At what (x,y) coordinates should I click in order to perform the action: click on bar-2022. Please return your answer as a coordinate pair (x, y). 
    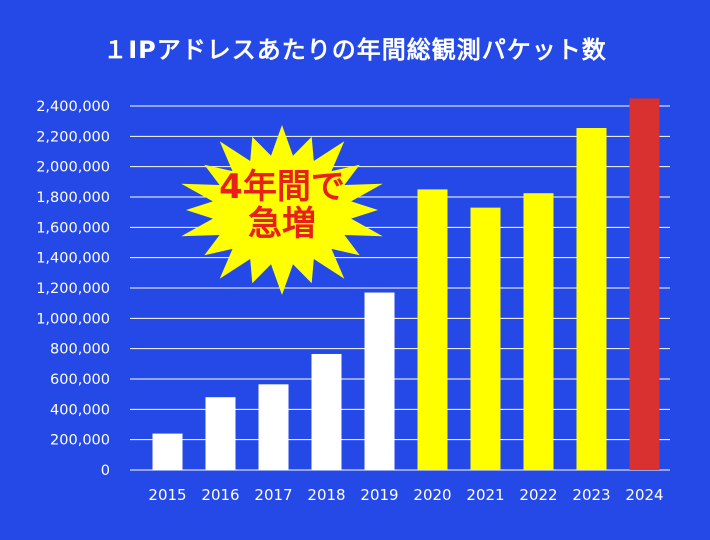
    Looking at the image, I should click on (538, 332).